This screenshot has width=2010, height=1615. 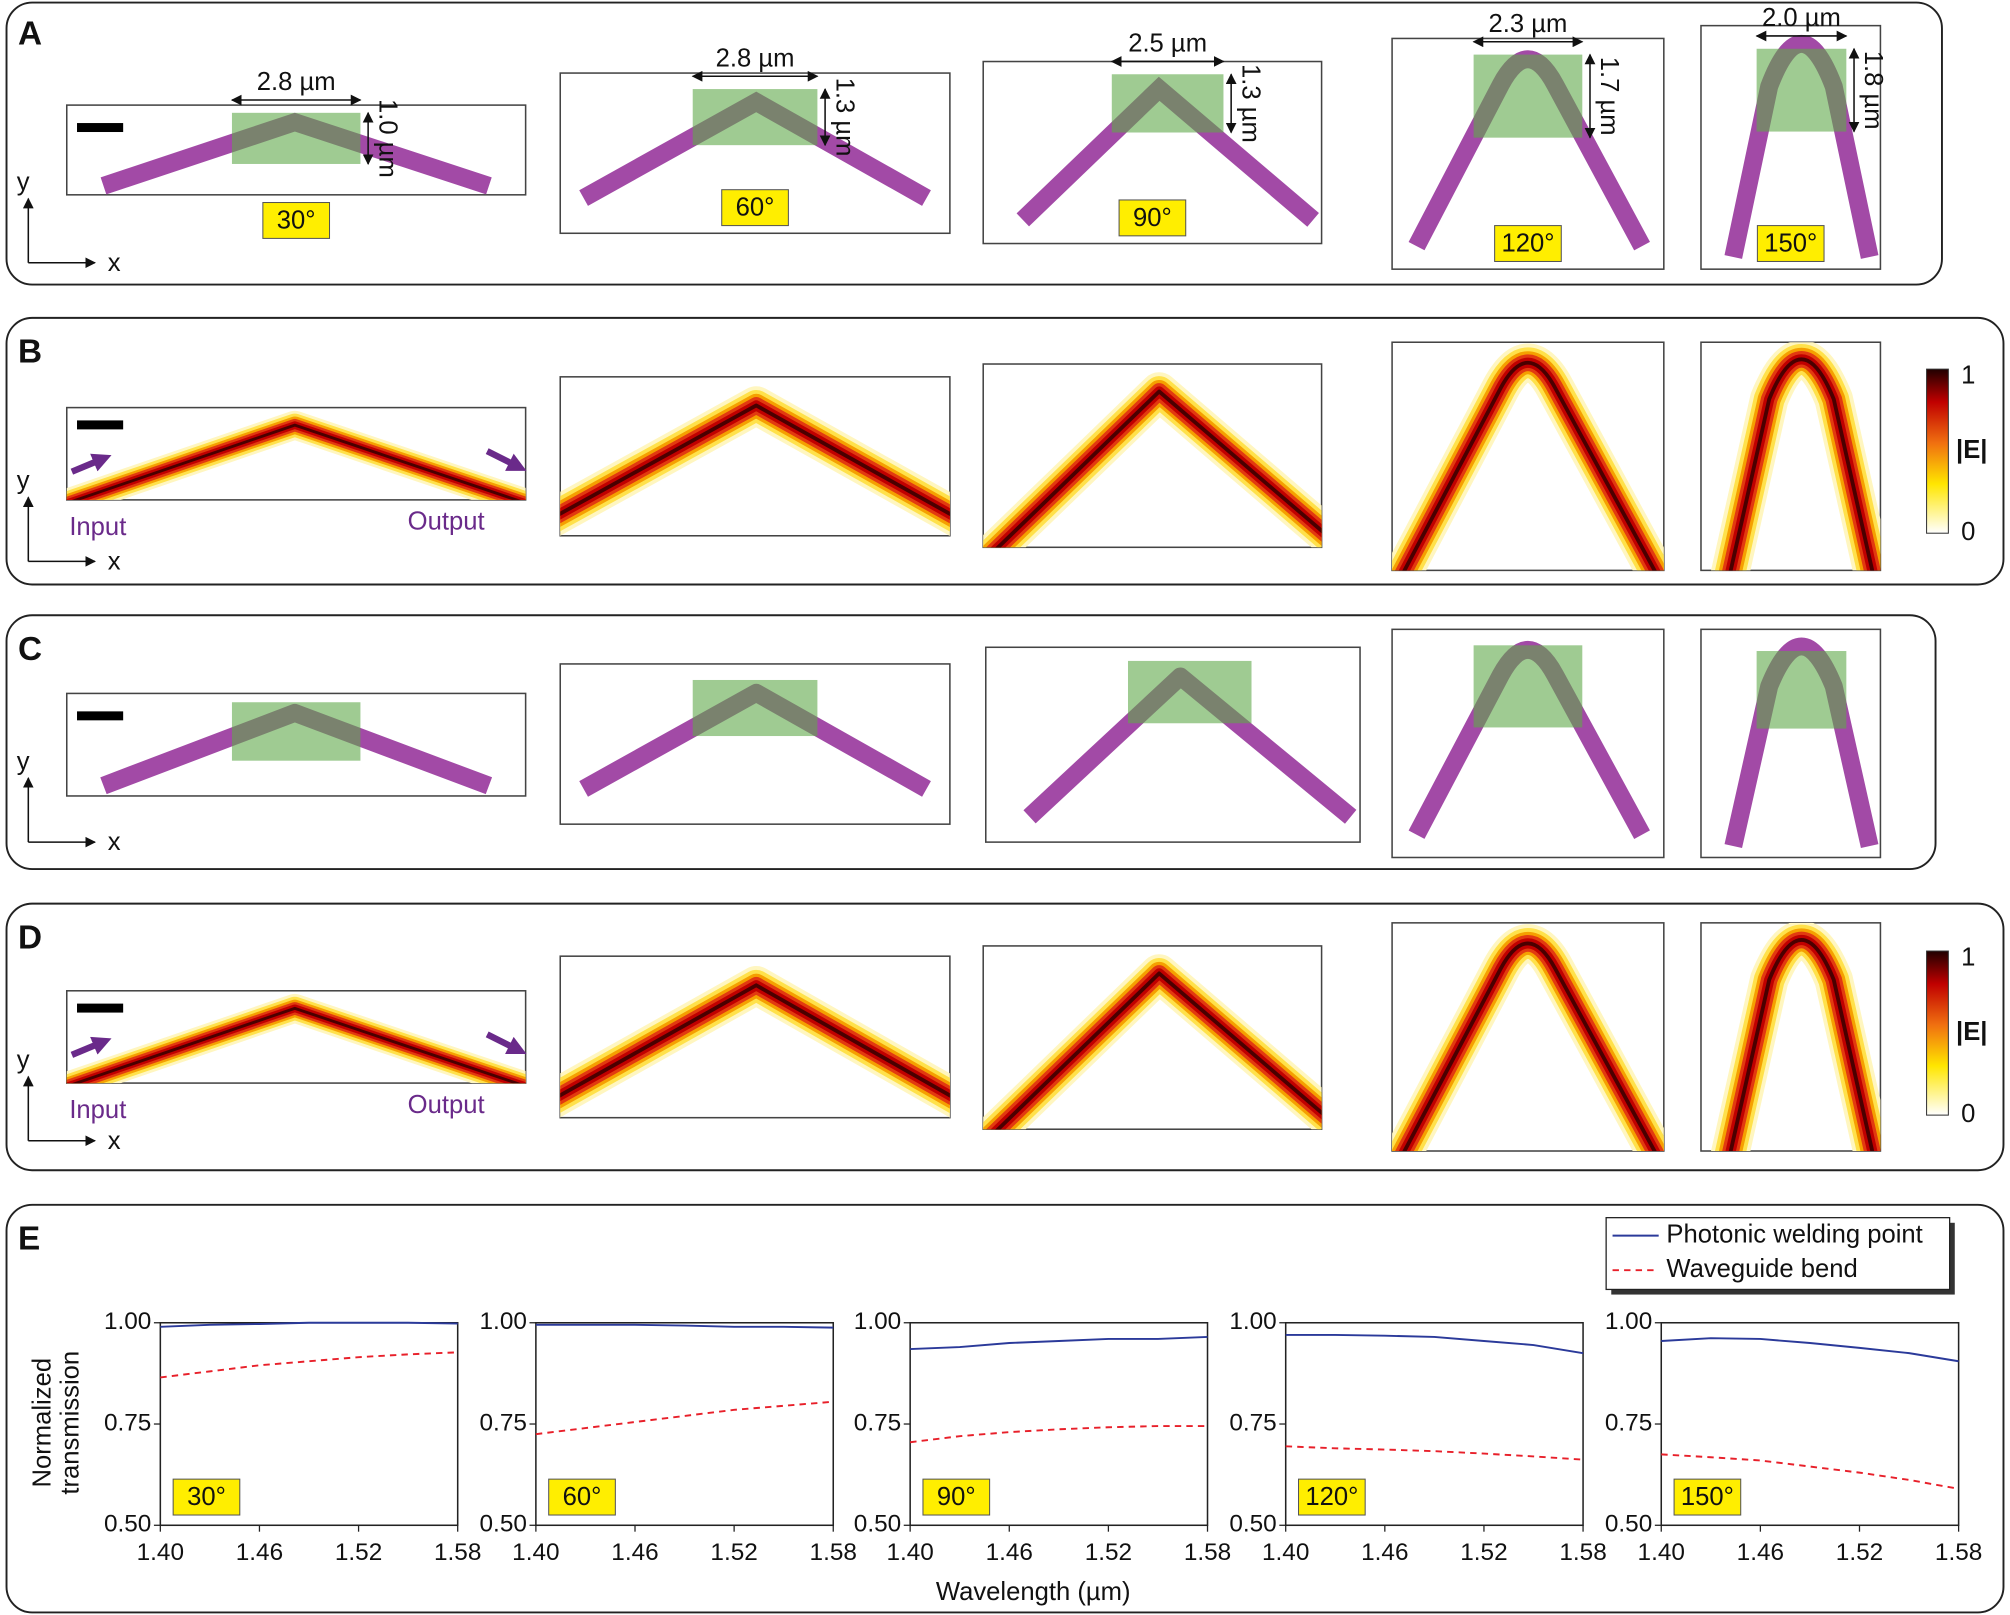 What do you see at coordinates (1801, 18) in the screenshot?
I see `dimension-label: 2.0 µm` at bounding box center [1801, 18].